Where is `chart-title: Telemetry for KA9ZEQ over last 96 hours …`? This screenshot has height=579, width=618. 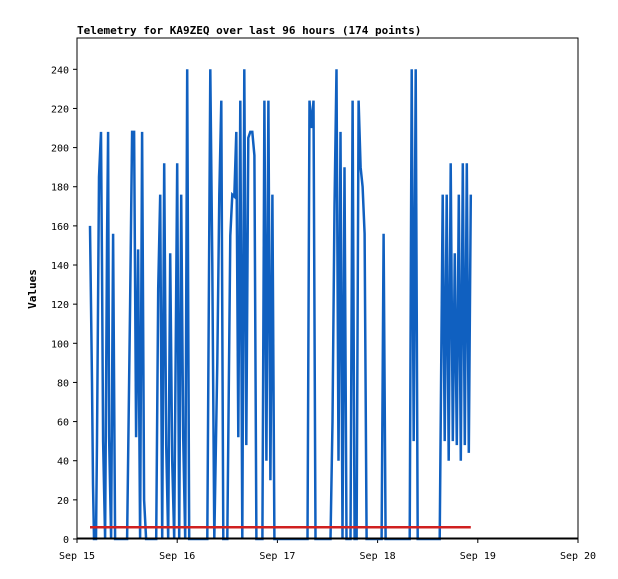
chart-title: Telemetry for KA9ZEQ over last 96 hours … is located at coordinates (249, 30).